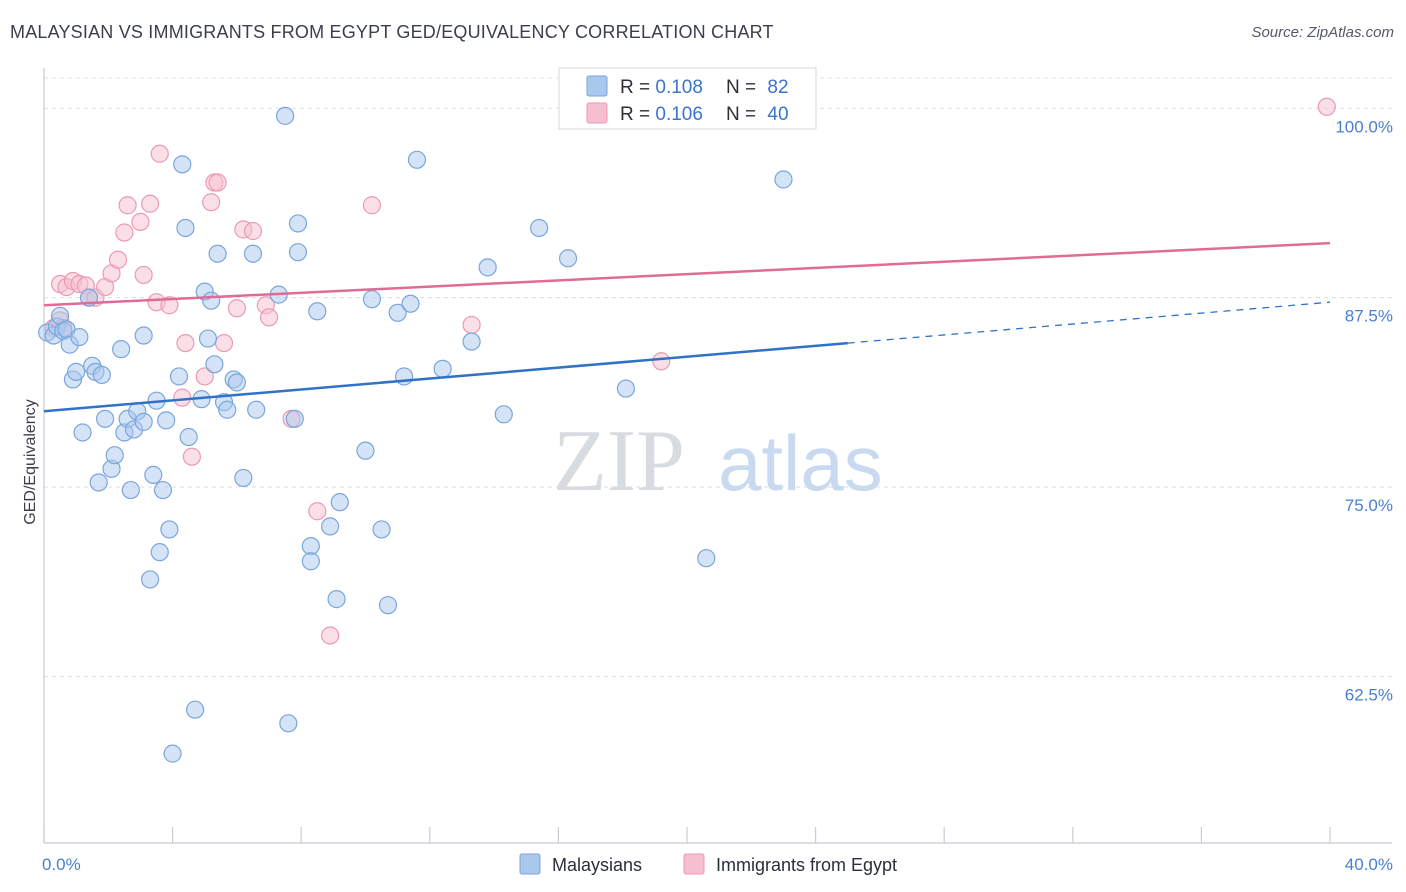 Image resolution: width=1406 pixels, height=892 pixels. I want to click on legend-n-value-1: 82, so click(777, 87).